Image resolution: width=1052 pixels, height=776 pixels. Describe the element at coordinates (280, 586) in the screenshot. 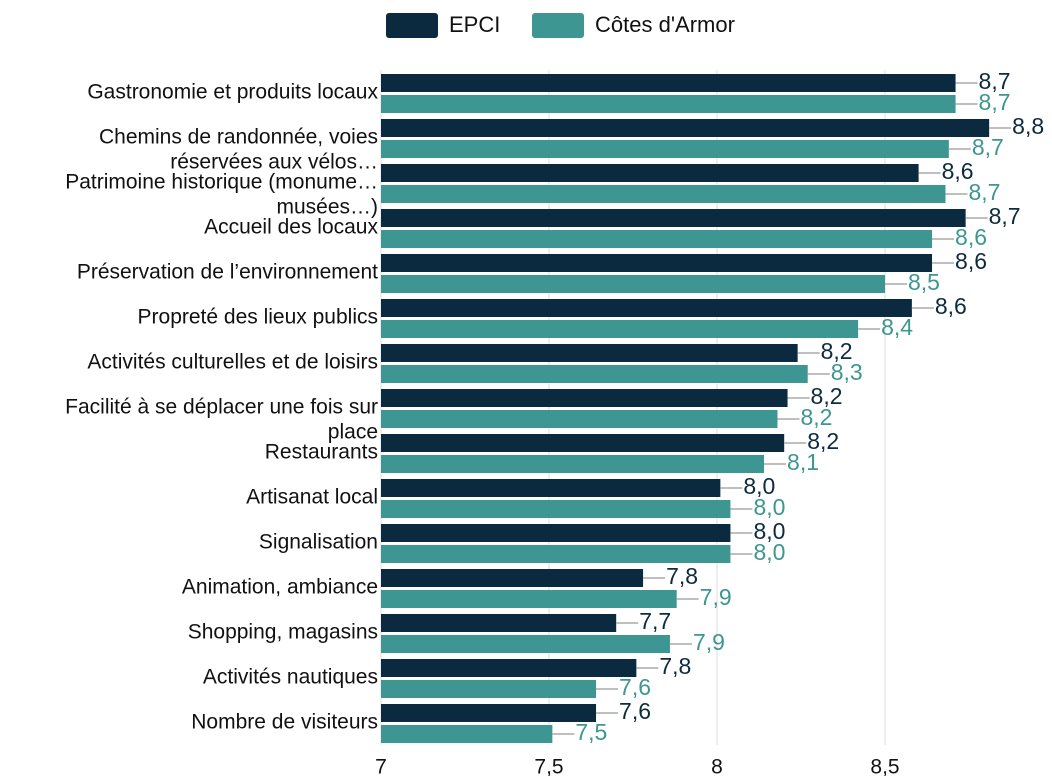

I see `category-label: Animation, ambiance` at that location.